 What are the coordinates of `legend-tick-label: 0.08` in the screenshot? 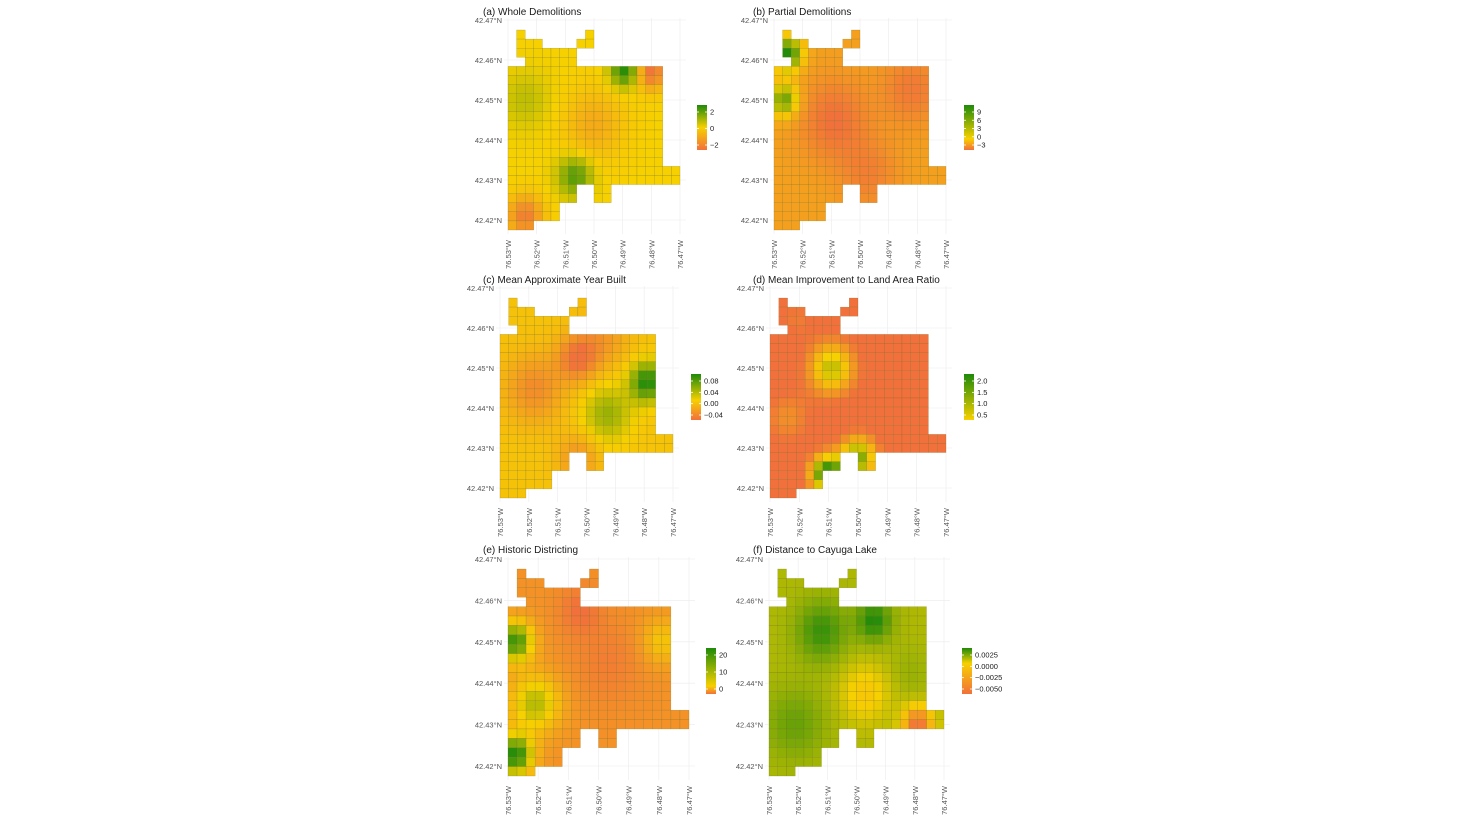 It's located at (711, 381).